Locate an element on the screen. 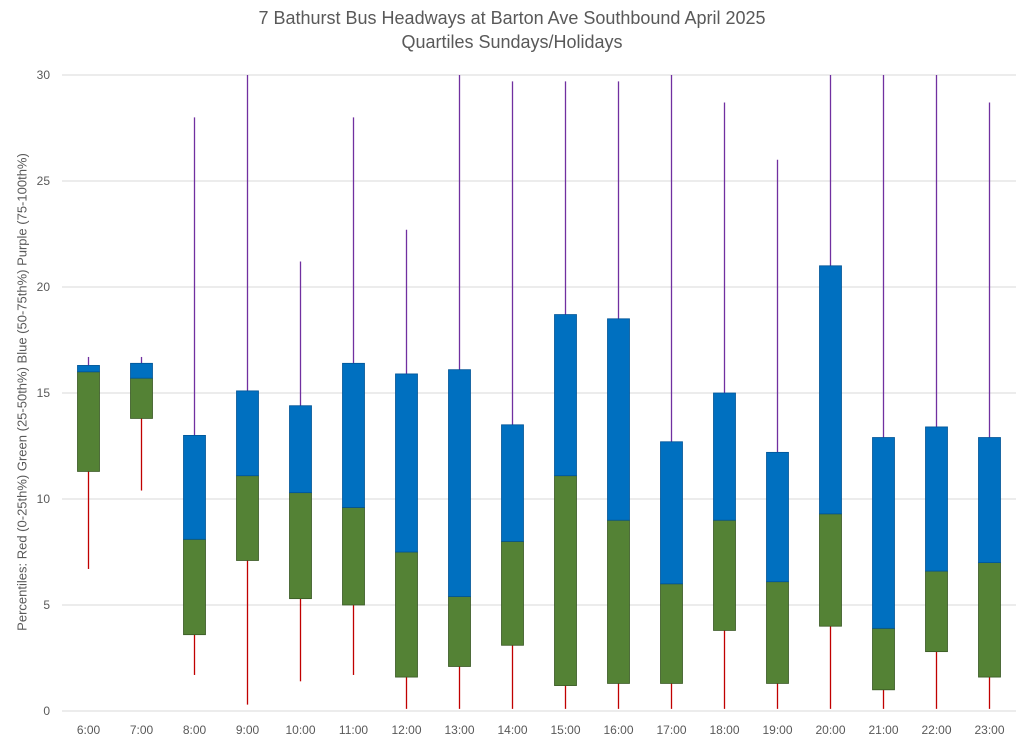  y-tick-label: 25 is located at coordinates (44, 181).